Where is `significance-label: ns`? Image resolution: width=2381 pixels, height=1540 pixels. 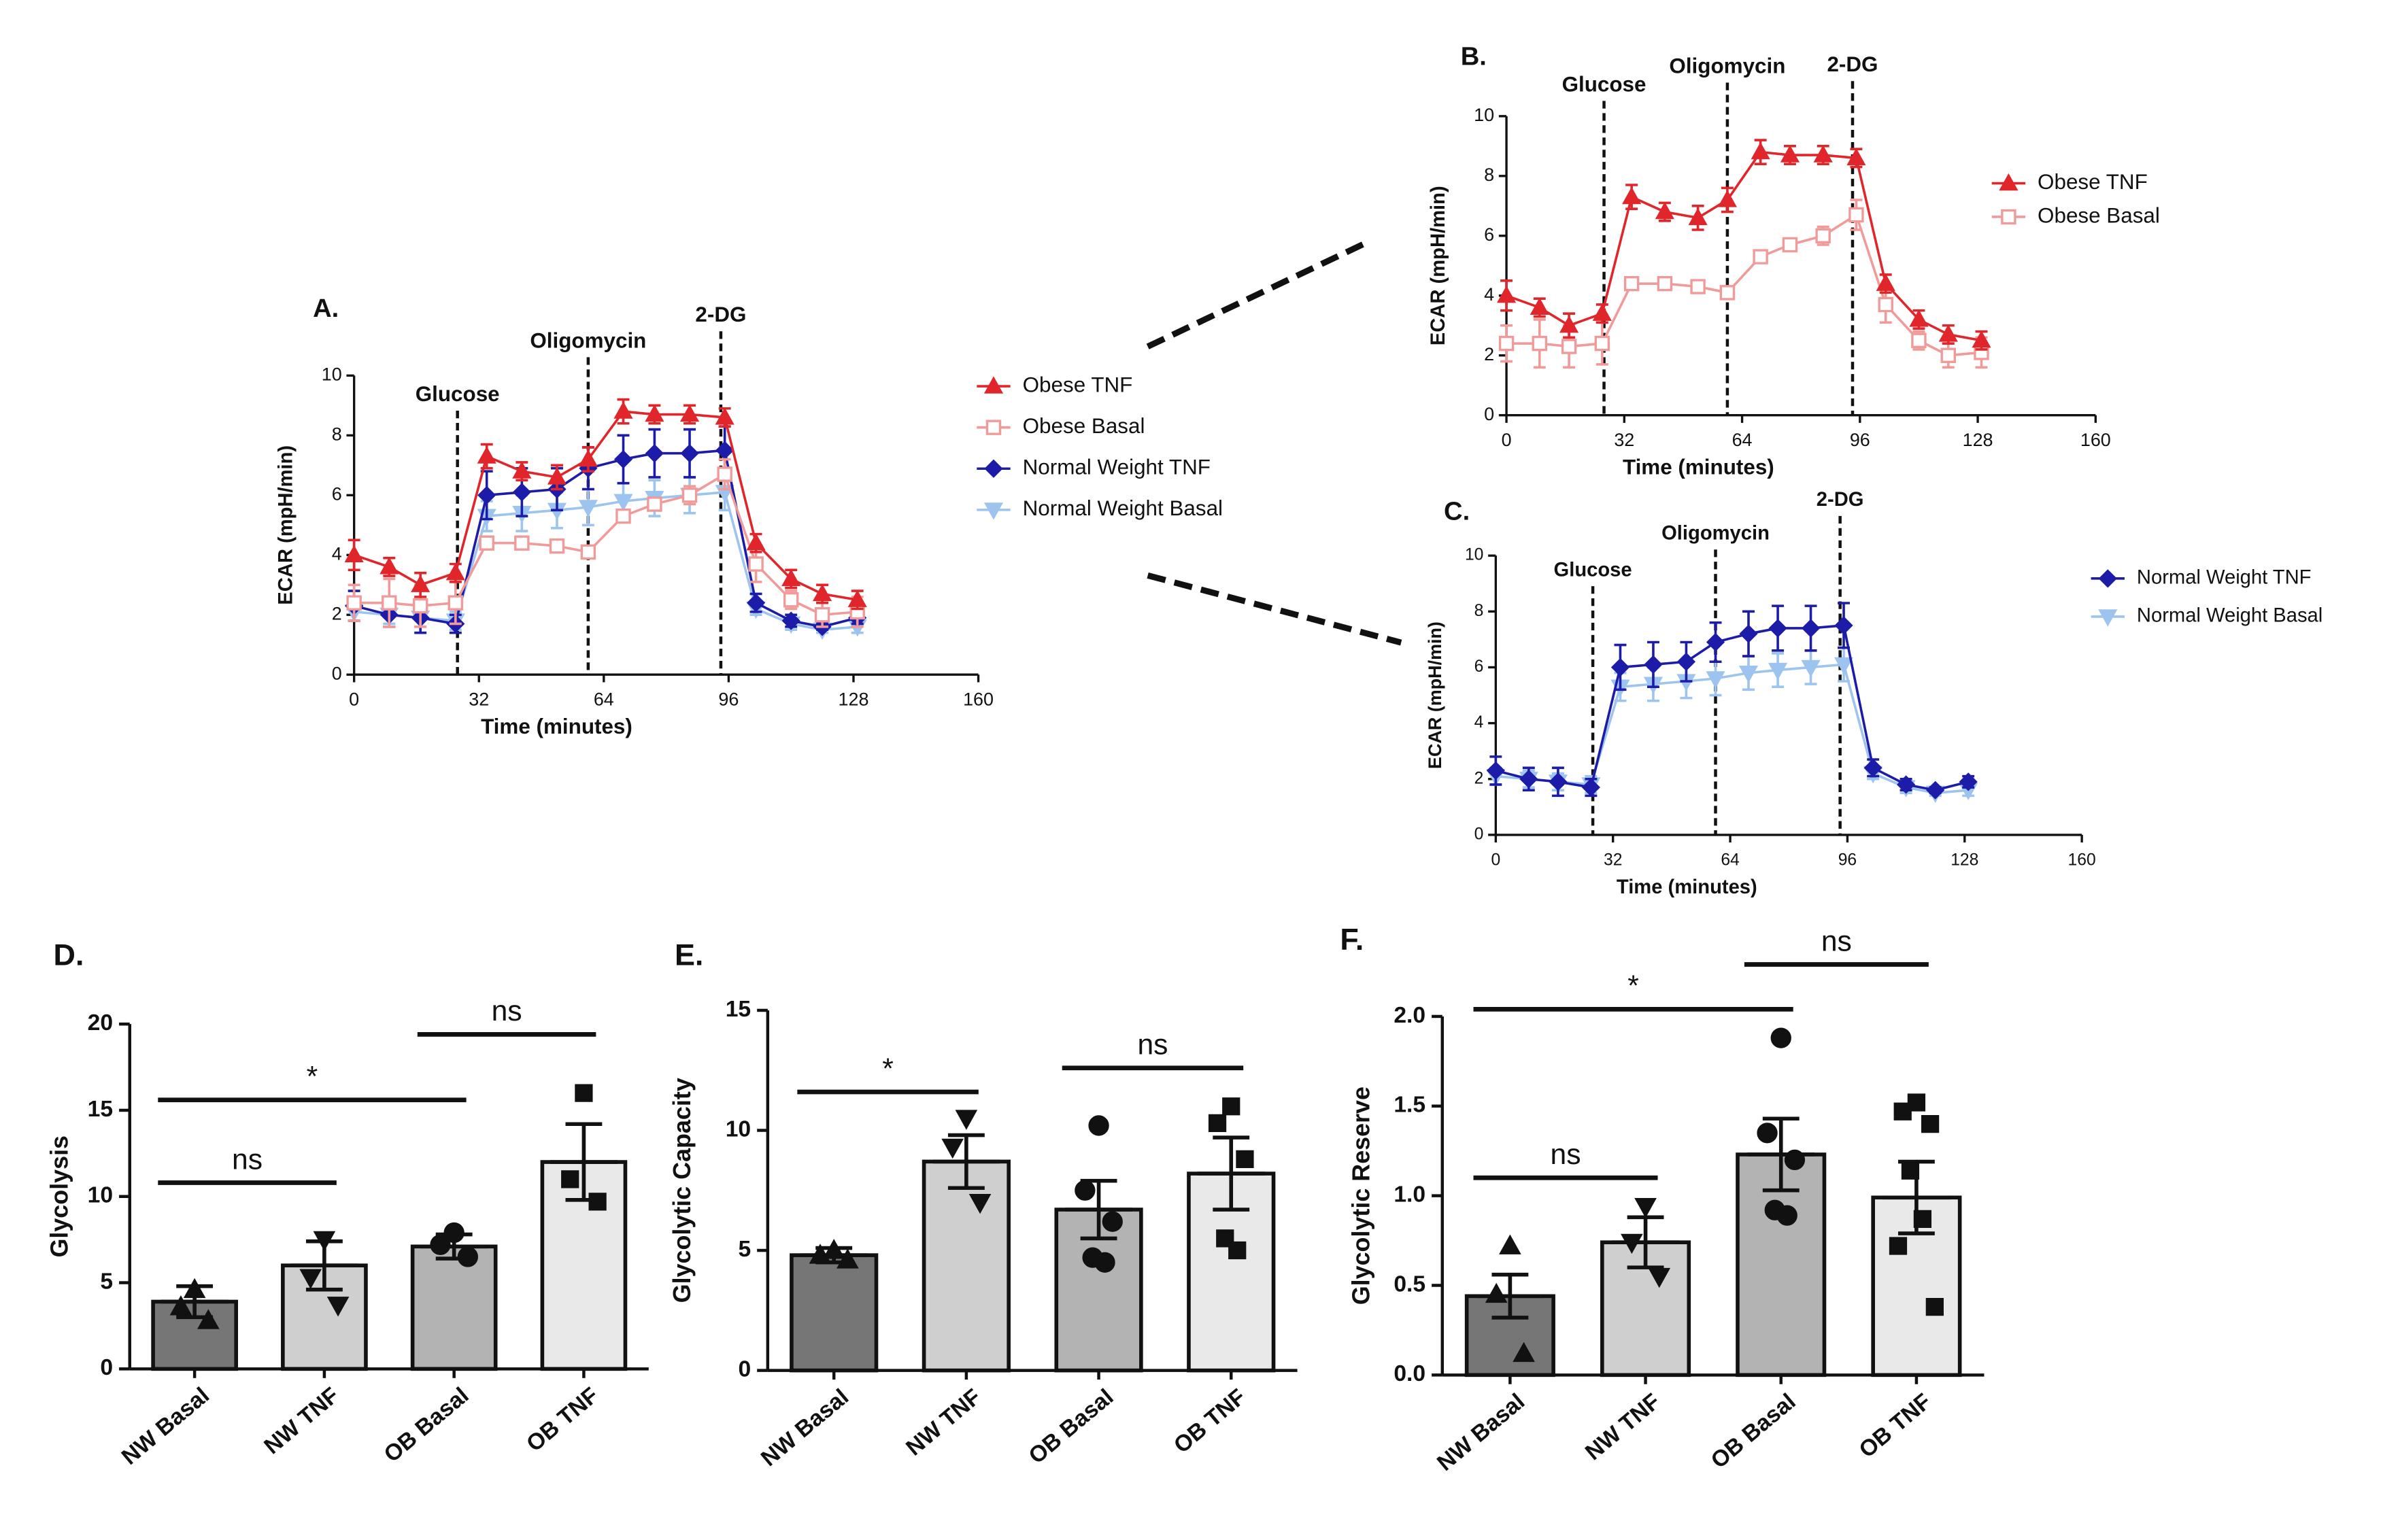 significance-label: ns is located at coordinates (247, 1159).